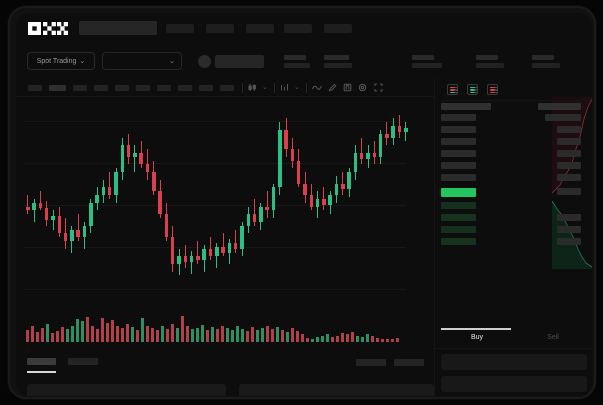  What do you see at coordinates (260, 28) in the screenshot?
I see `nav-item-derivatives` at bounding box center [260, 28].